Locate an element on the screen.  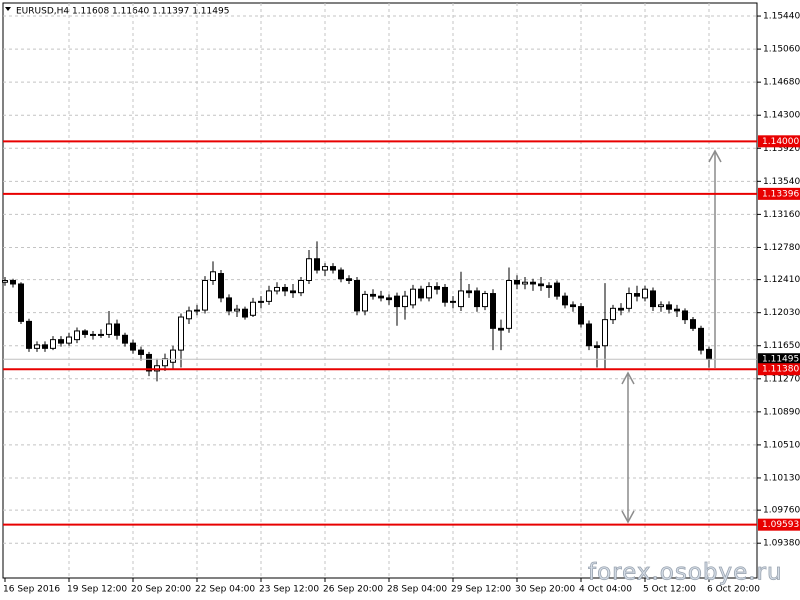
range-arrow-down is located at coordinates (628, 447).